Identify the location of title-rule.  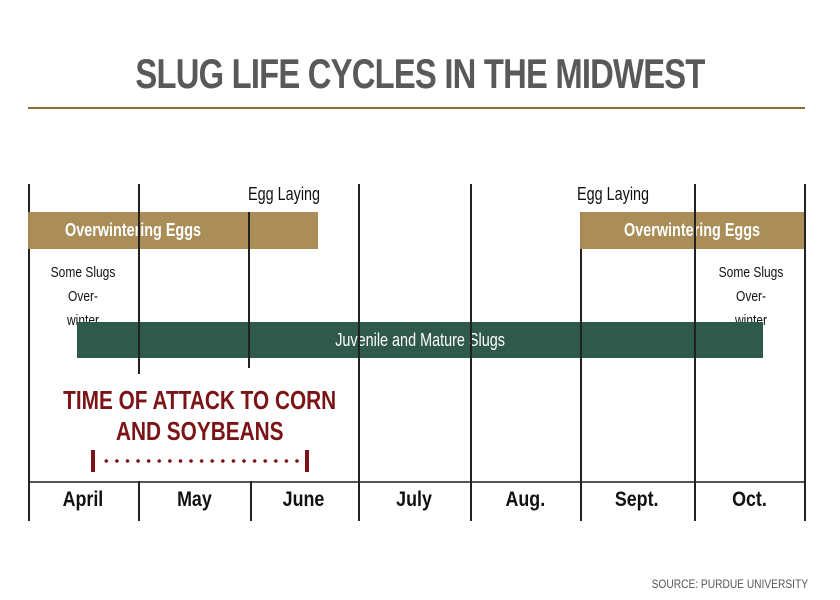
(416, 108).